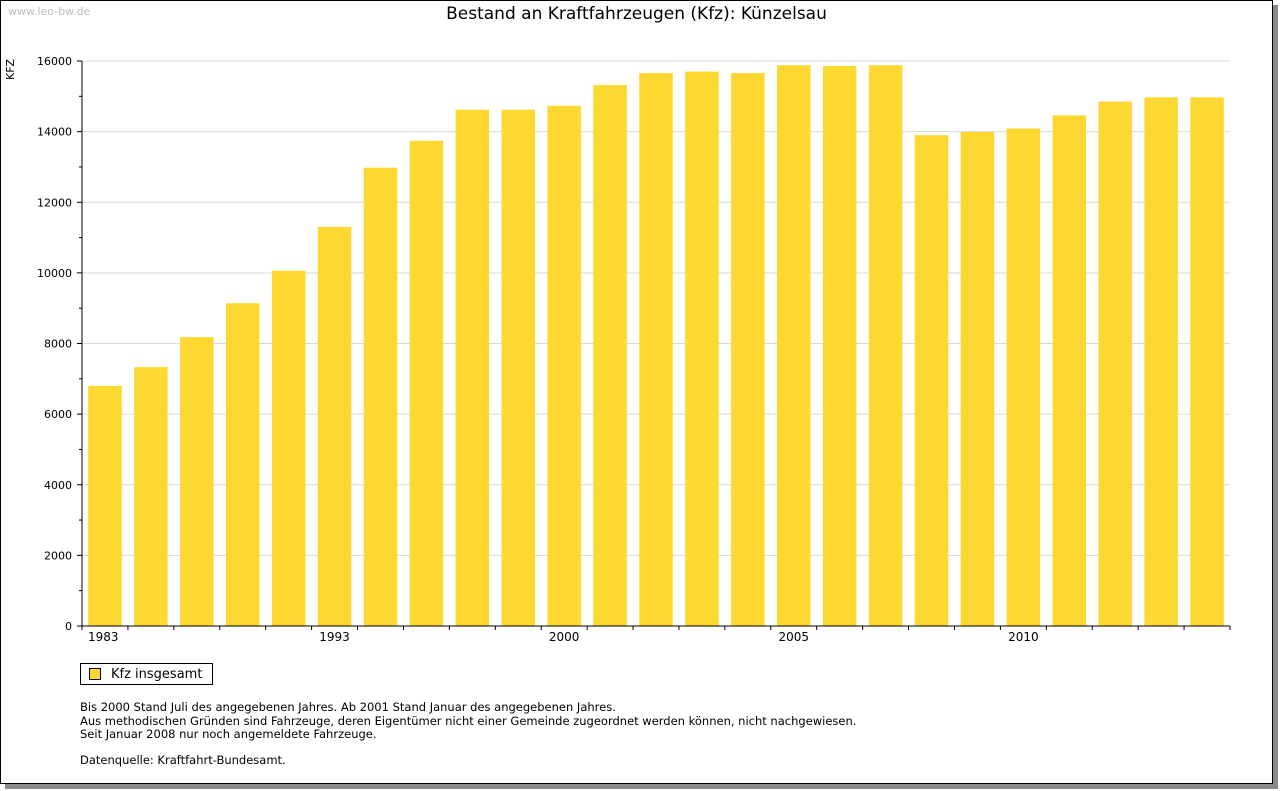  What do you see at coordinates (68, 626) in the screenshot?
I see `y-tick-label: 0` at bounding box center [68, 626].